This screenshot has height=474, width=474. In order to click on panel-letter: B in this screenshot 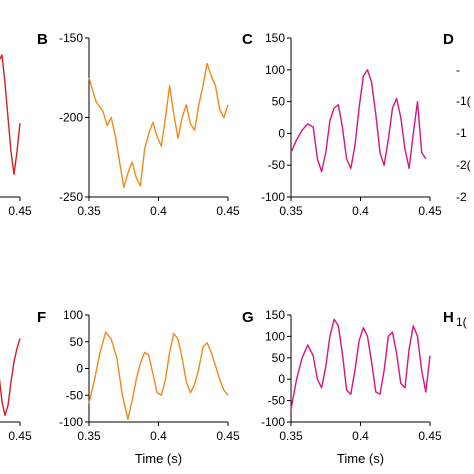, I will do `click(42, 39)`.